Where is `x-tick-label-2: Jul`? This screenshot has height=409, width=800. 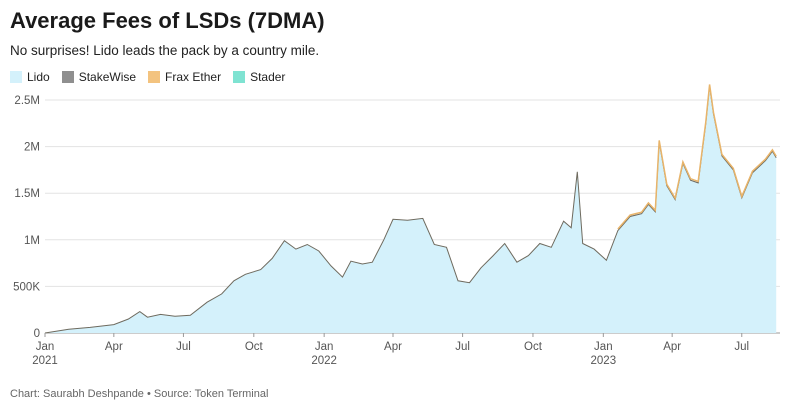 x-tick-label-2: Jul is located at coordinates (183, 347).